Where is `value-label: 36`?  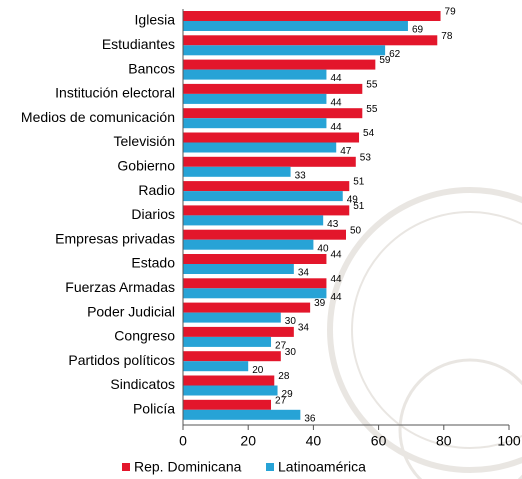 value-label: 36 is located at coordinates (310, 418).